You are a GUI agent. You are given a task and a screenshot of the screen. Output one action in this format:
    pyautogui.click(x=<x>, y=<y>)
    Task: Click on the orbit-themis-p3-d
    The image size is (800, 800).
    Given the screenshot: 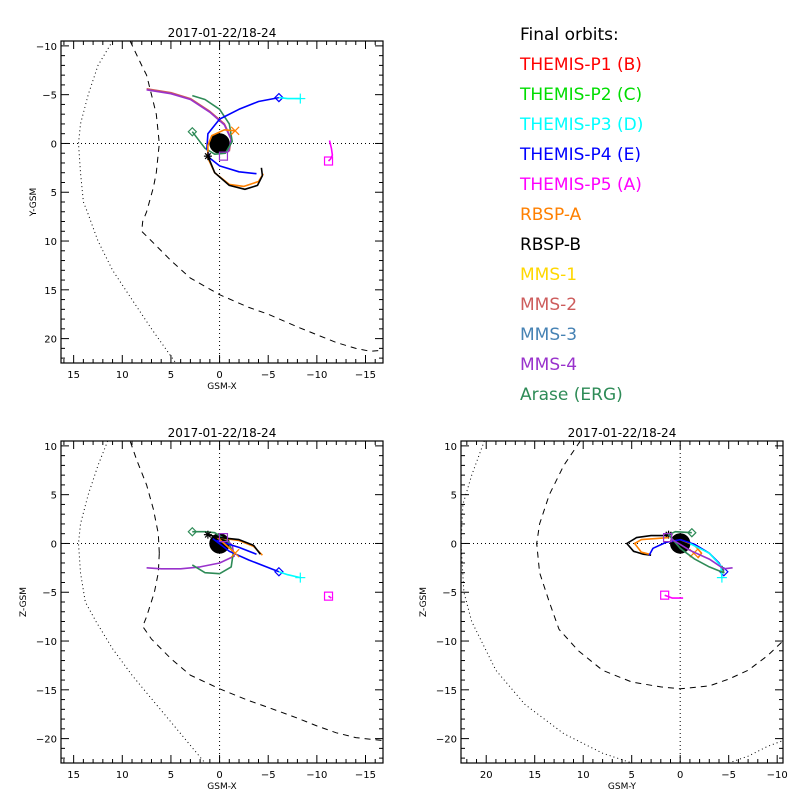 What is the action you would take?
    pyautogui.click(x=289, y=575)
    